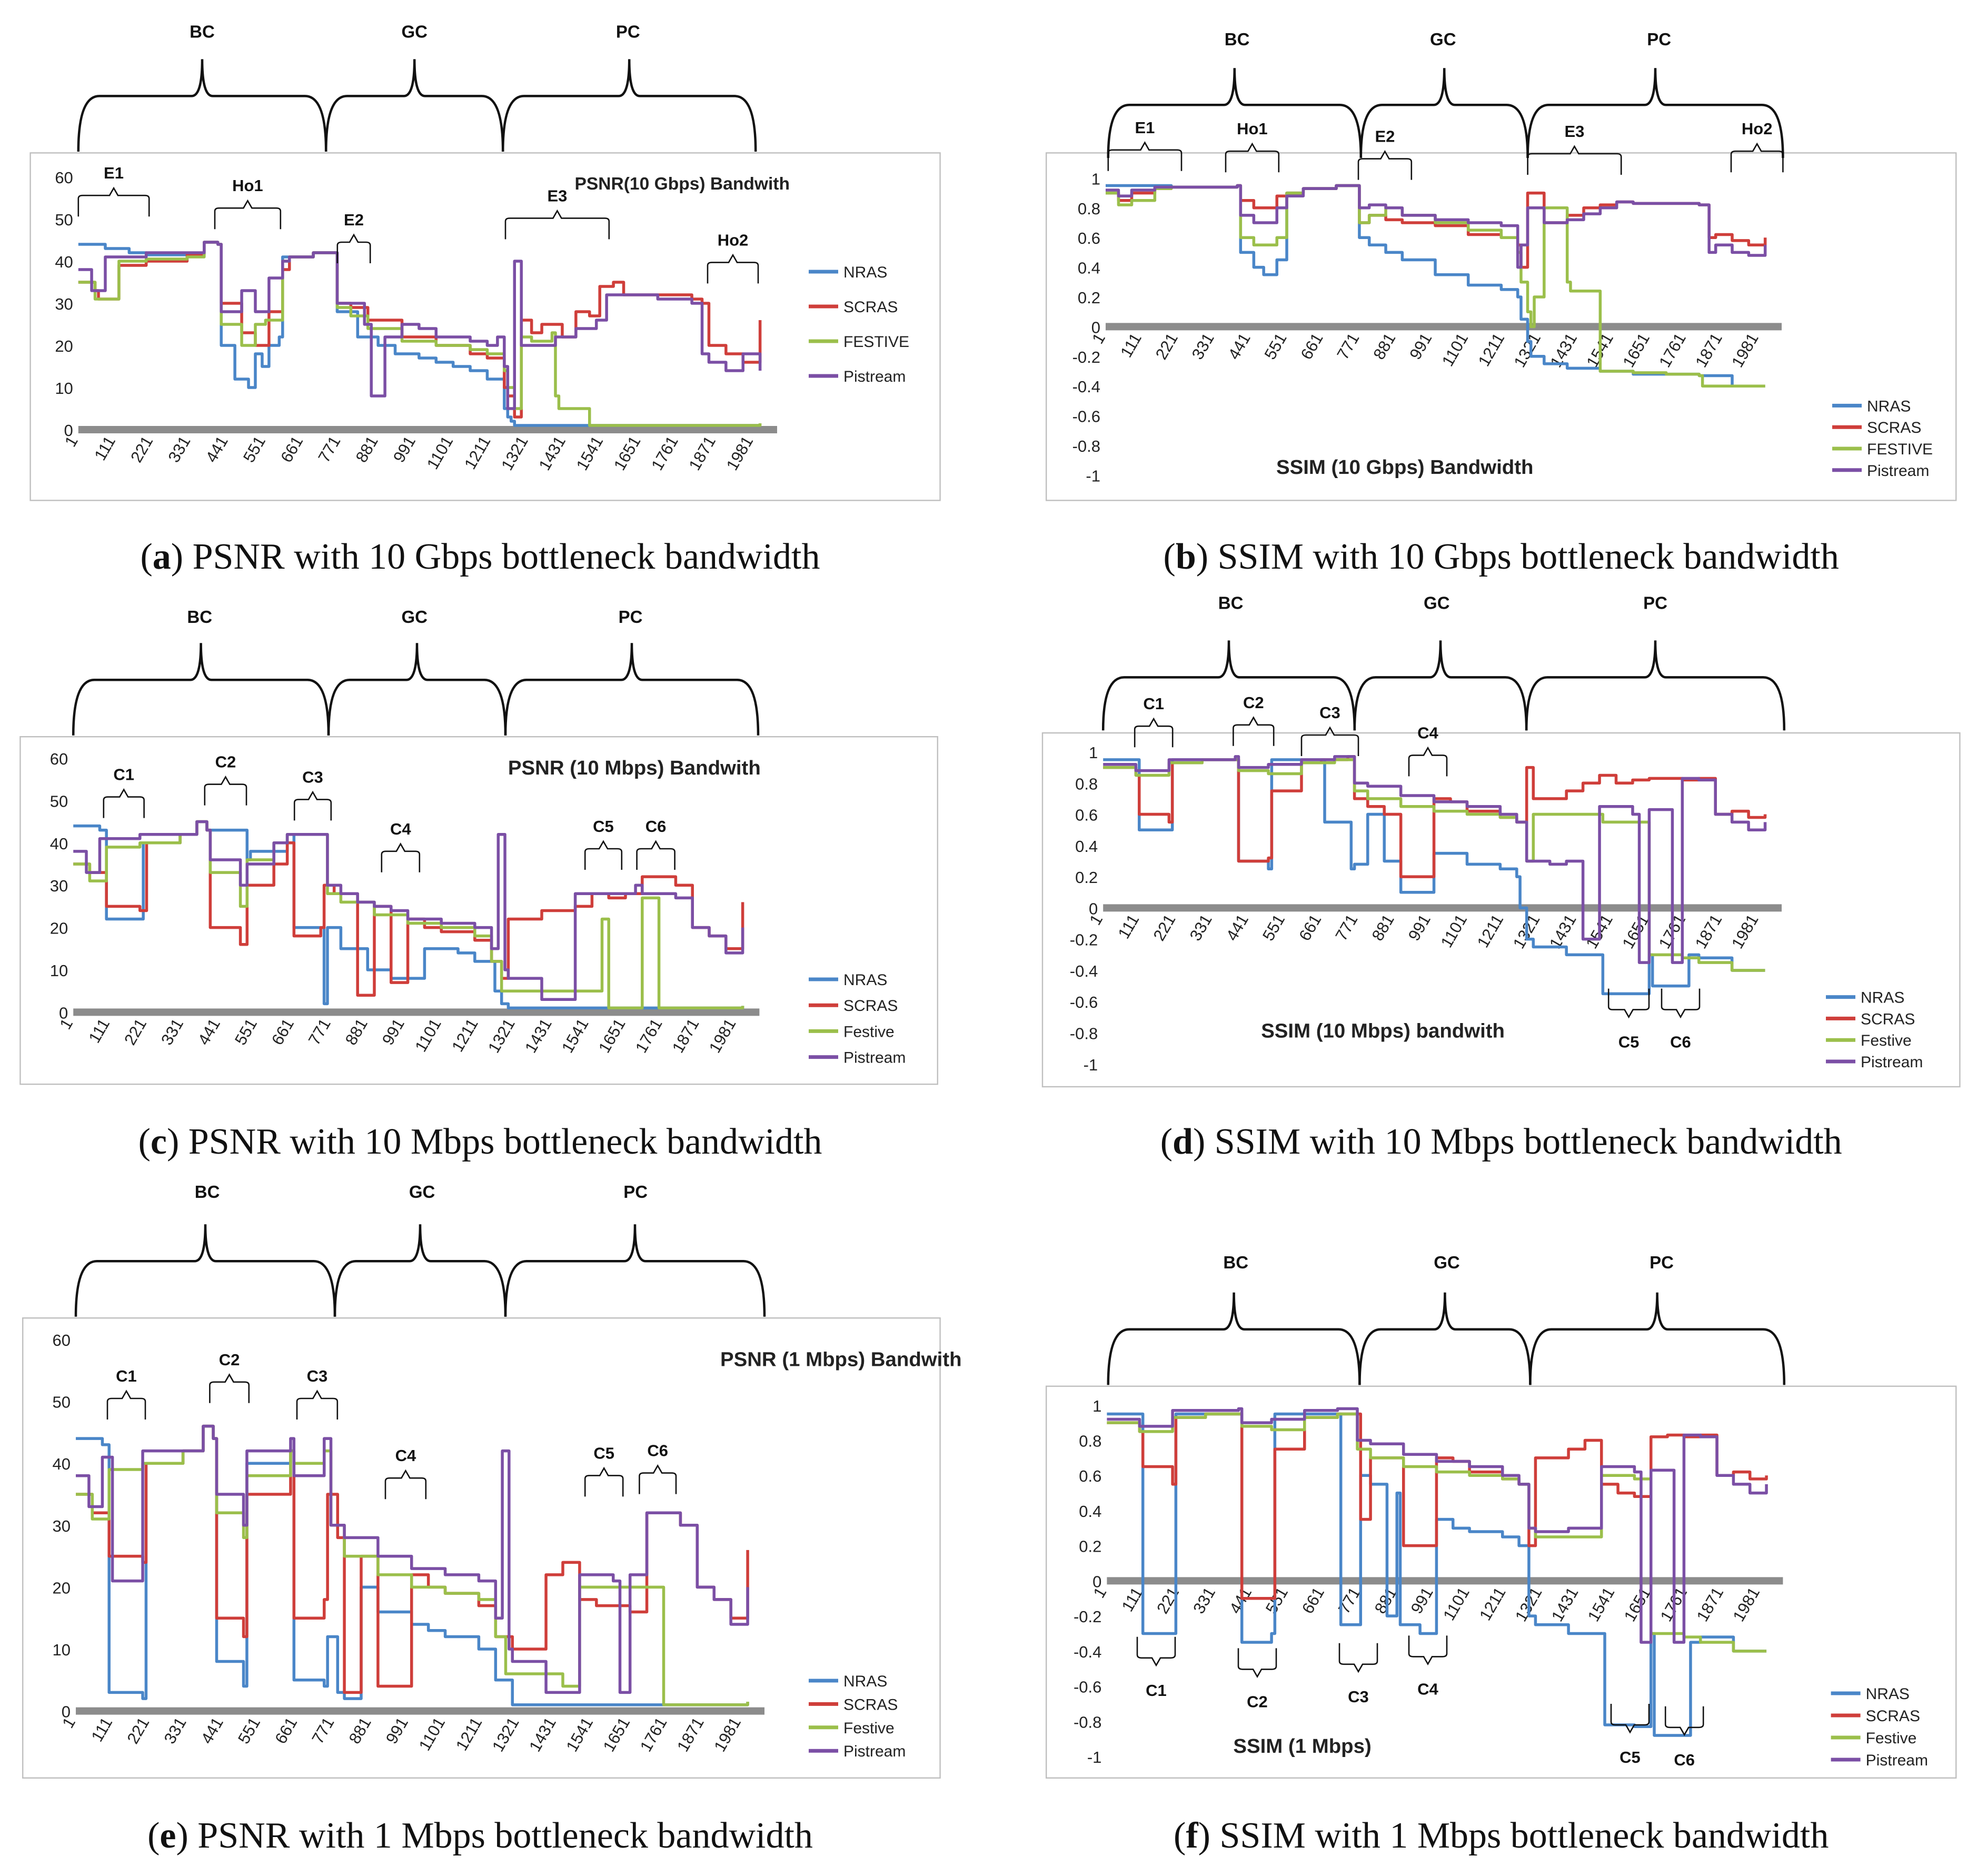 The image size is (1977, 1876). What do you see at coordinates (1089, 298) in the screenshot?
I see `y-tick-label: 0.2` at bounding box center [1089, 298].